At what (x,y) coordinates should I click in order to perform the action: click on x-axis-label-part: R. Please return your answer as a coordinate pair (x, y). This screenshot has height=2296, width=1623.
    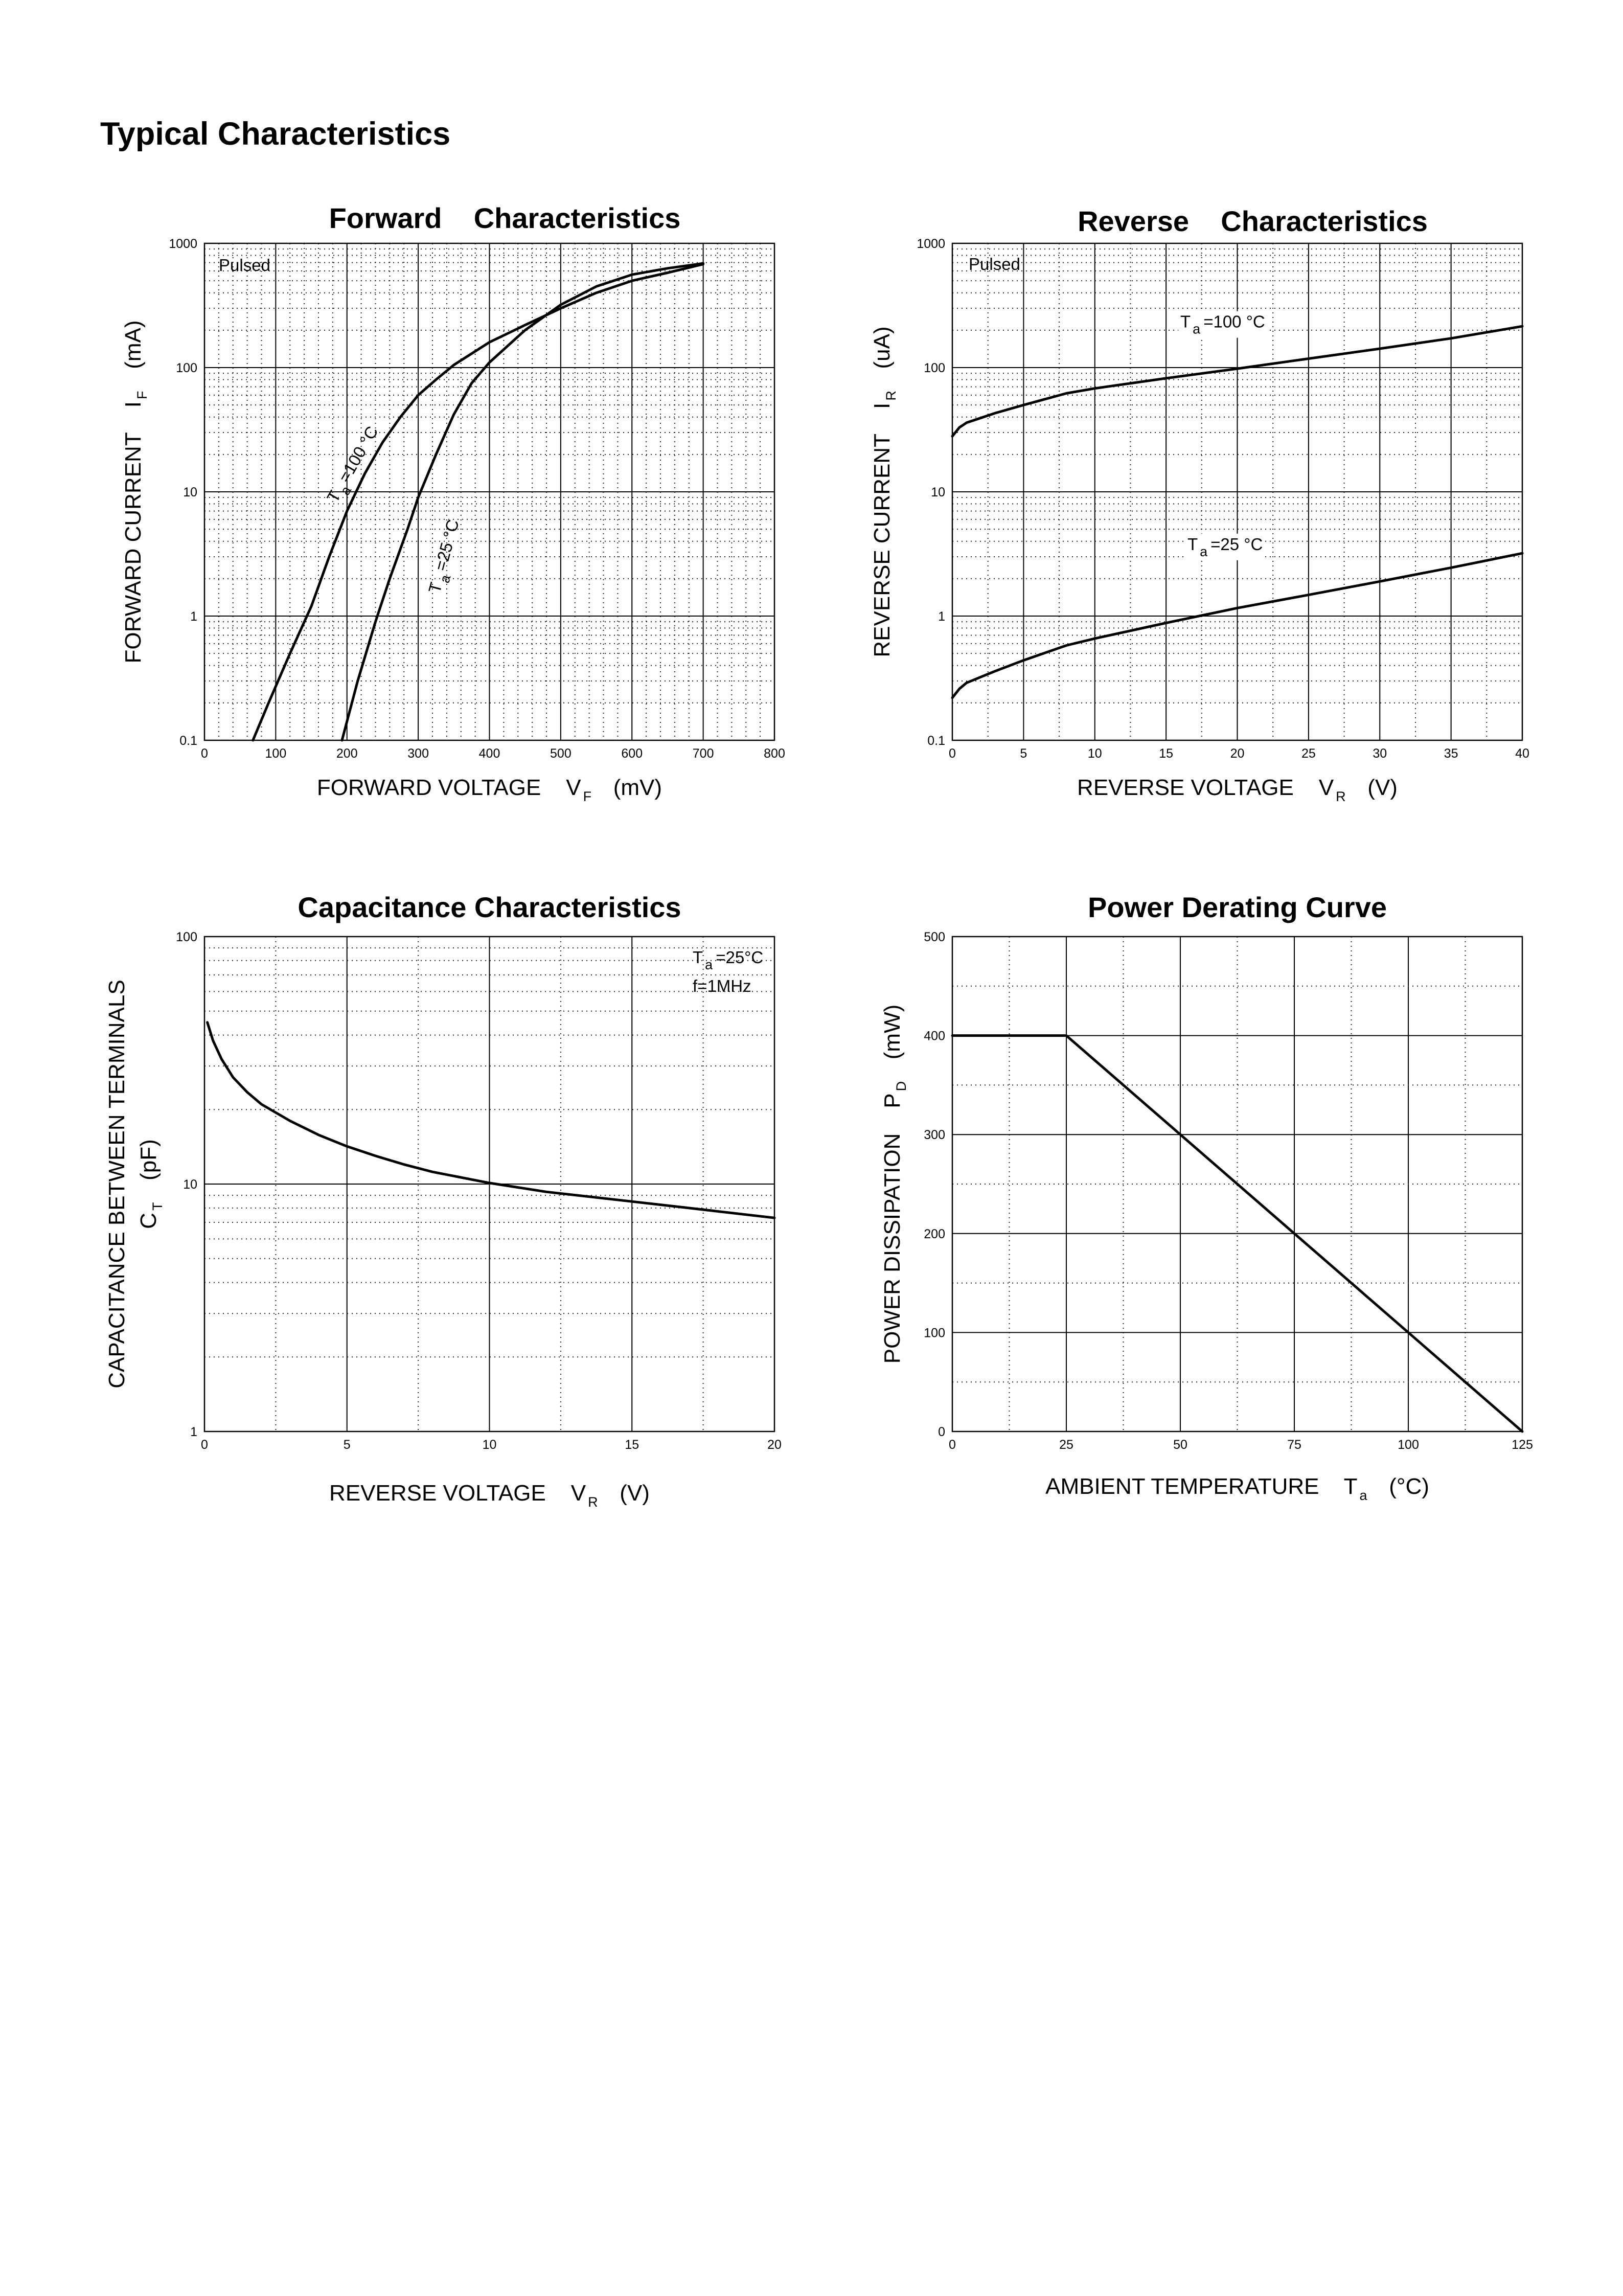
    Looking at the image, I should click on (1341, 796).